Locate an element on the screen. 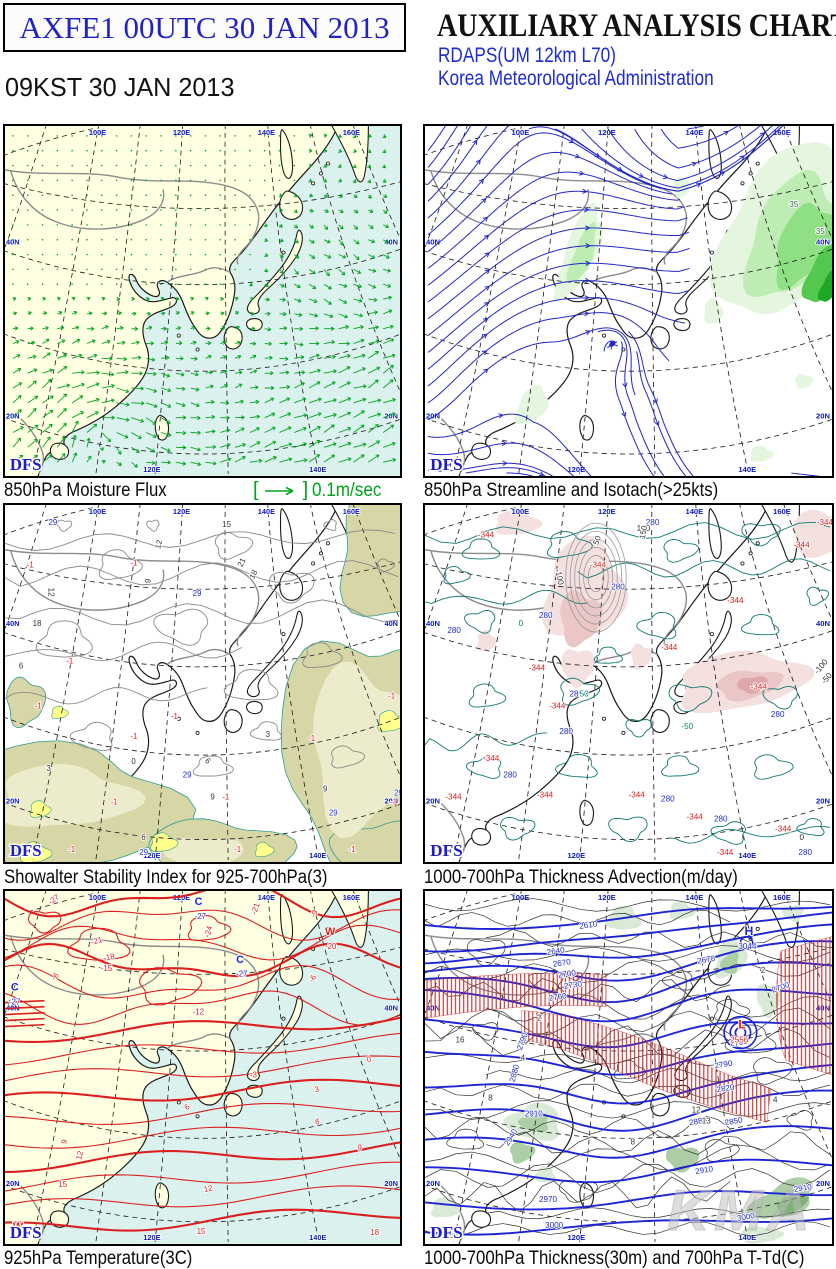  ttd-green-shading is located at coordinates (621, 1072).